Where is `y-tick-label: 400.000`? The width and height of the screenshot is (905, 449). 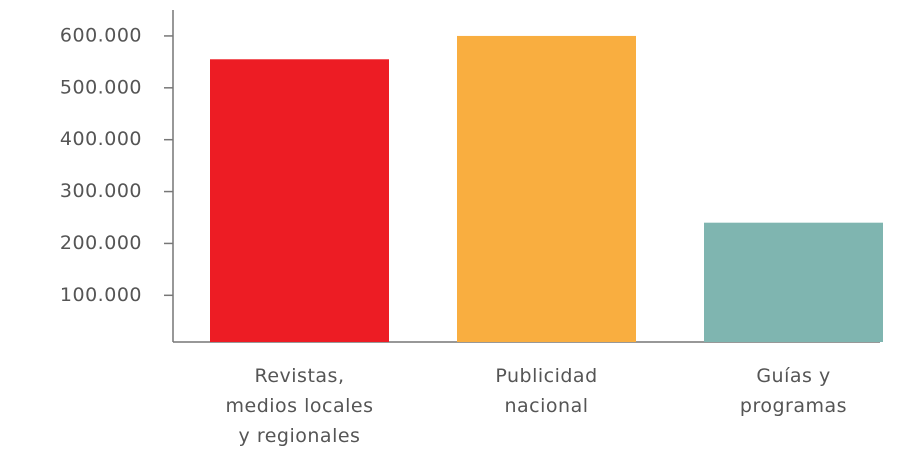
y-tick-label: 400.000 is located at coordinates (101, 139).